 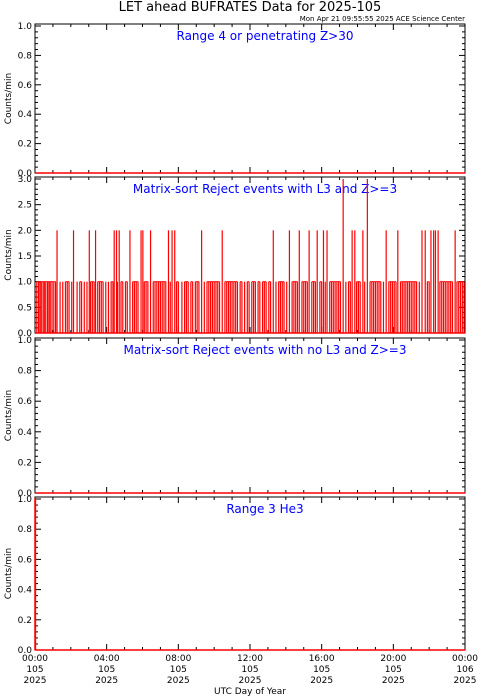 What do you see at coordinates (393, 659) in the screenshot?
I see `x-tick-label: 20:00` at bounding box center [393, 659].